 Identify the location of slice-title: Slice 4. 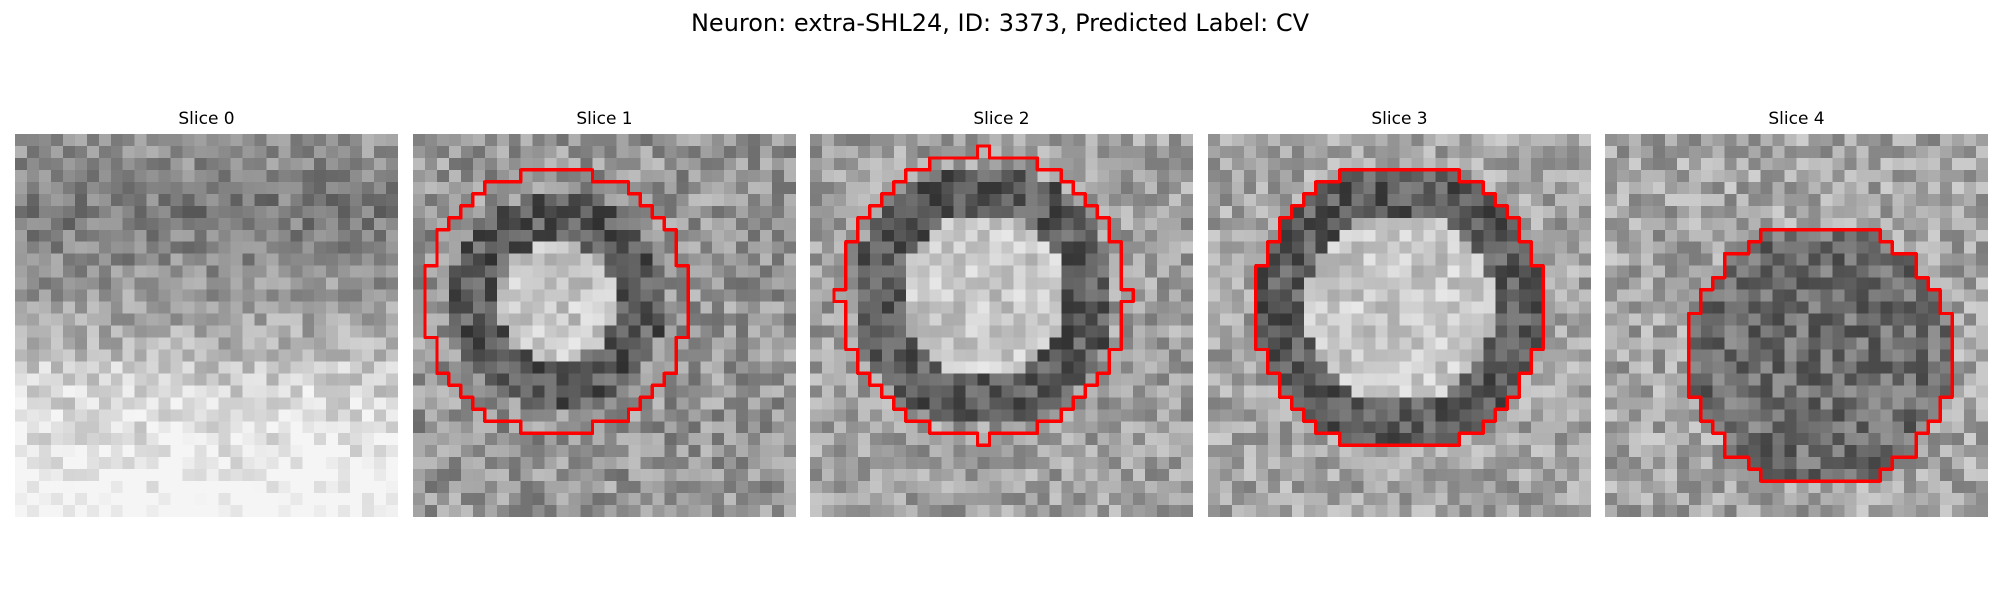
(1796, 119).